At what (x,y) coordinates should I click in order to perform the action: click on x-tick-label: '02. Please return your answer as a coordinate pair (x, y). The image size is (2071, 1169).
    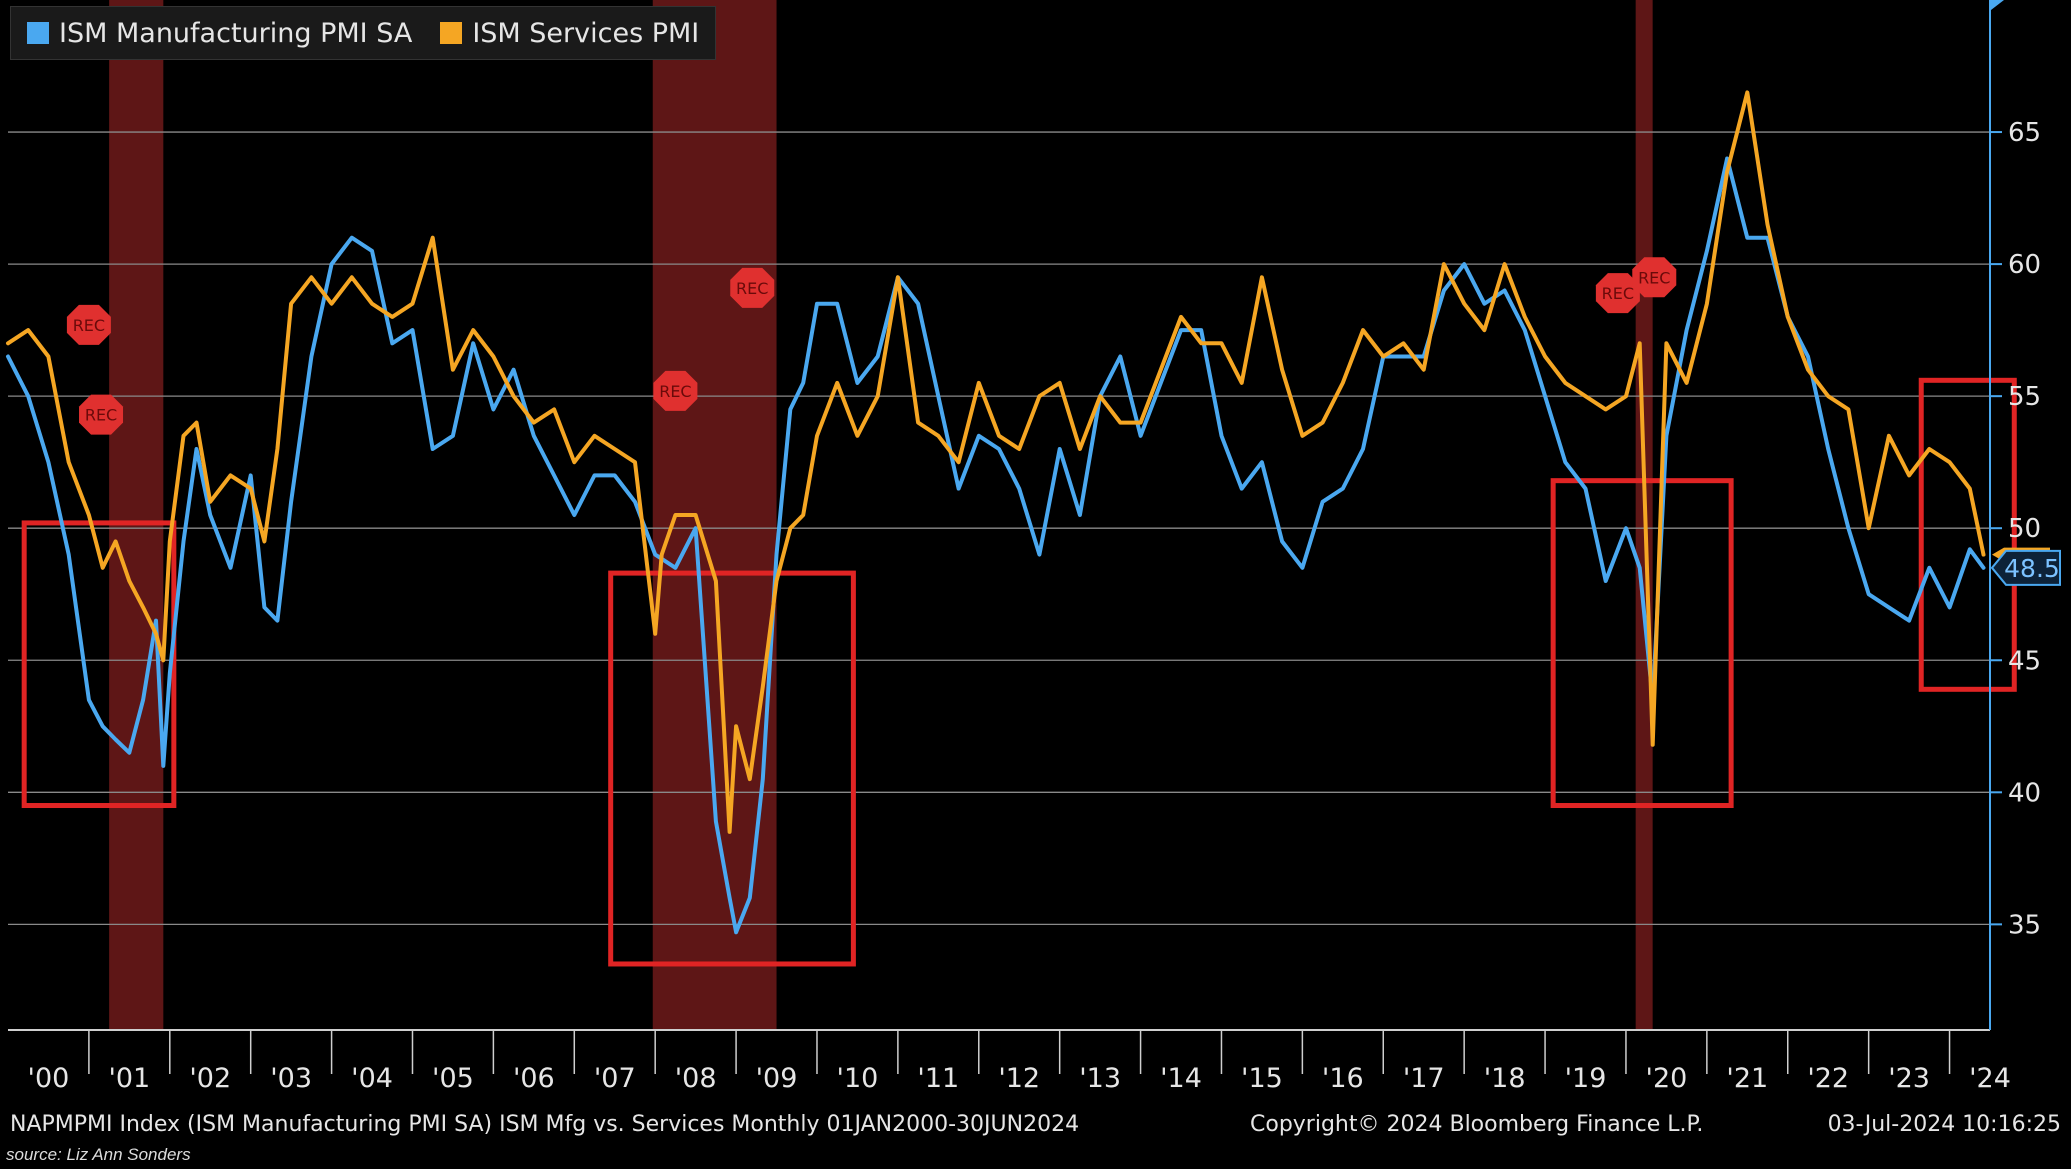
    Looking at the image, I should click on (210, 1078).